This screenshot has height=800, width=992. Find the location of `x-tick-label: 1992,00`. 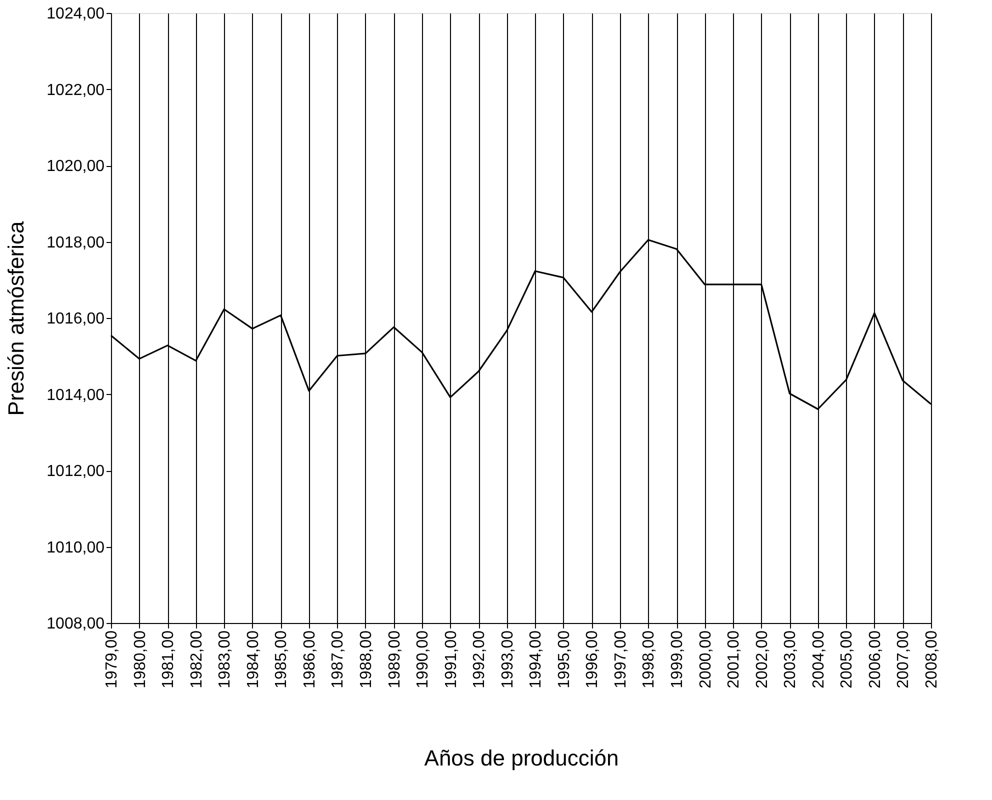

x-tick-label: 1992,00 is located at coordinates (479, 659).